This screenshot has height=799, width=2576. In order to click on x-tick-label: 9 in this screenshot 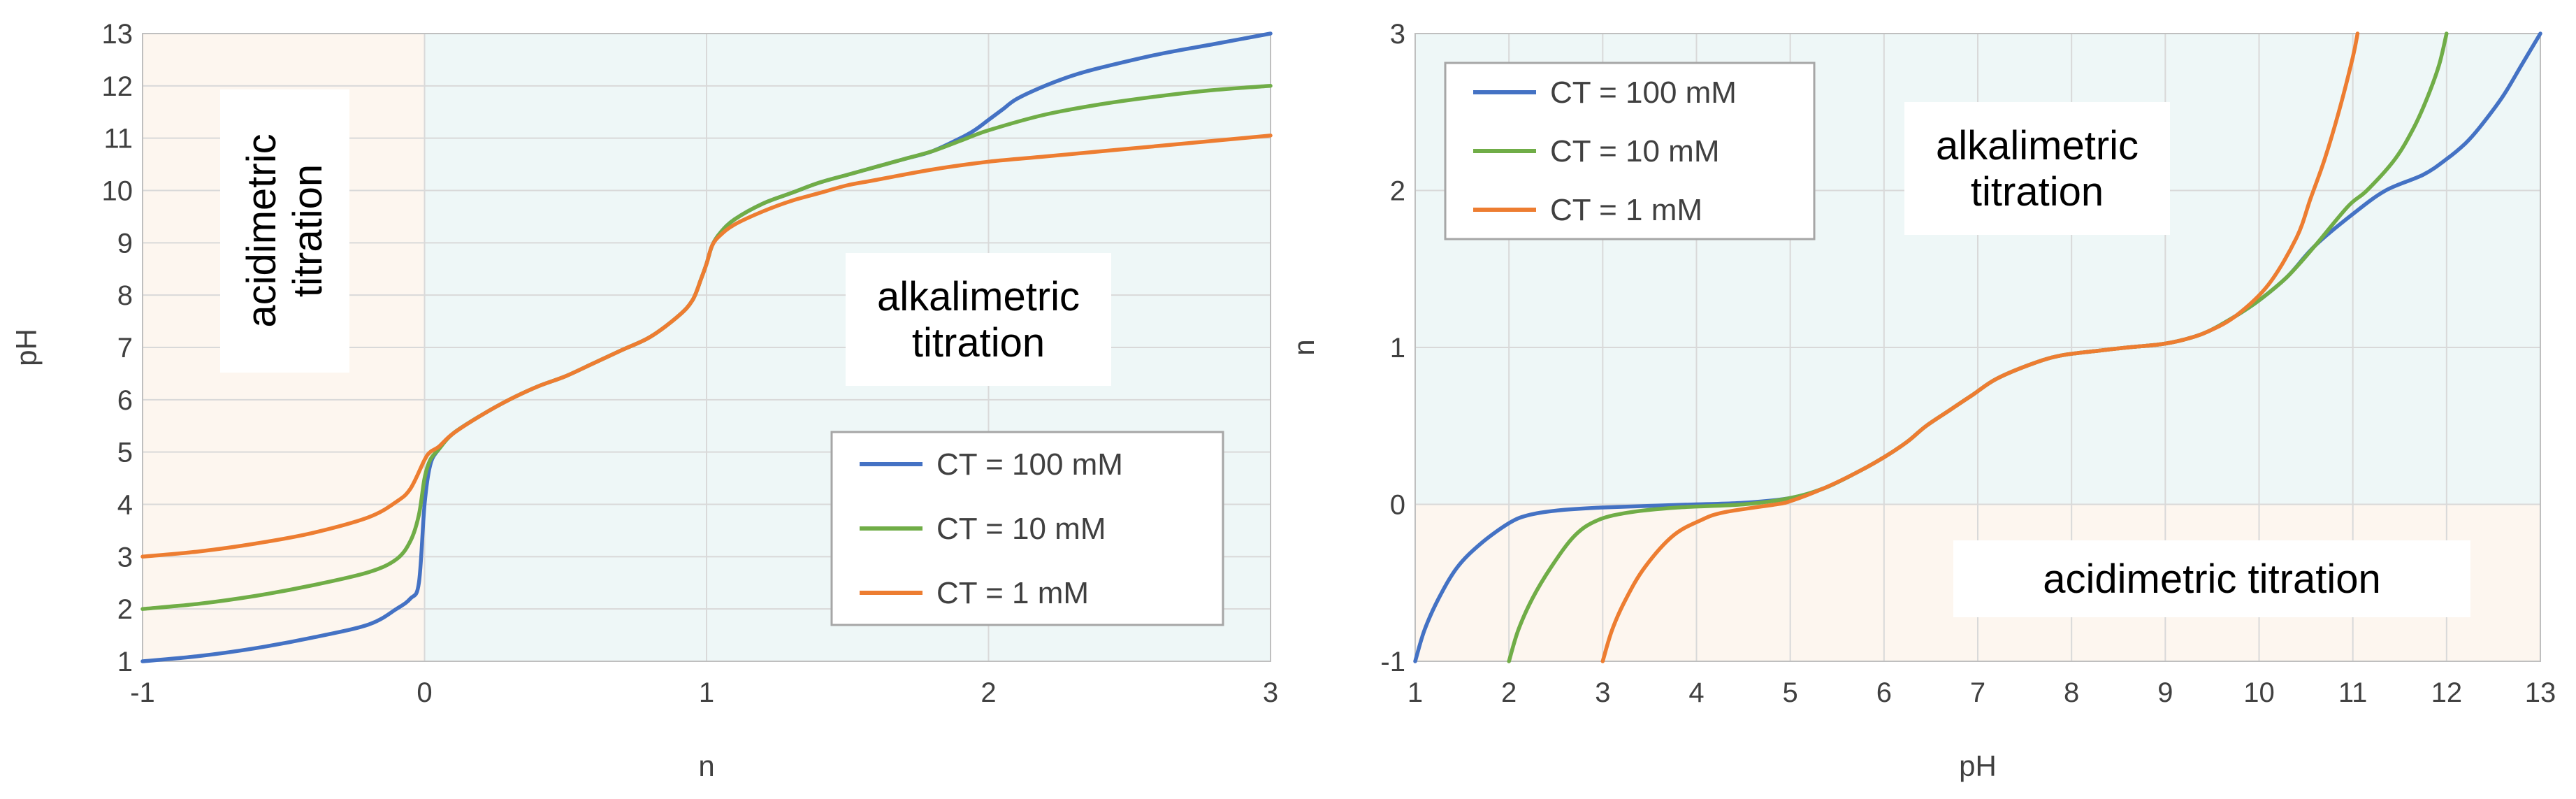, I will do `click(2165, 692)`.